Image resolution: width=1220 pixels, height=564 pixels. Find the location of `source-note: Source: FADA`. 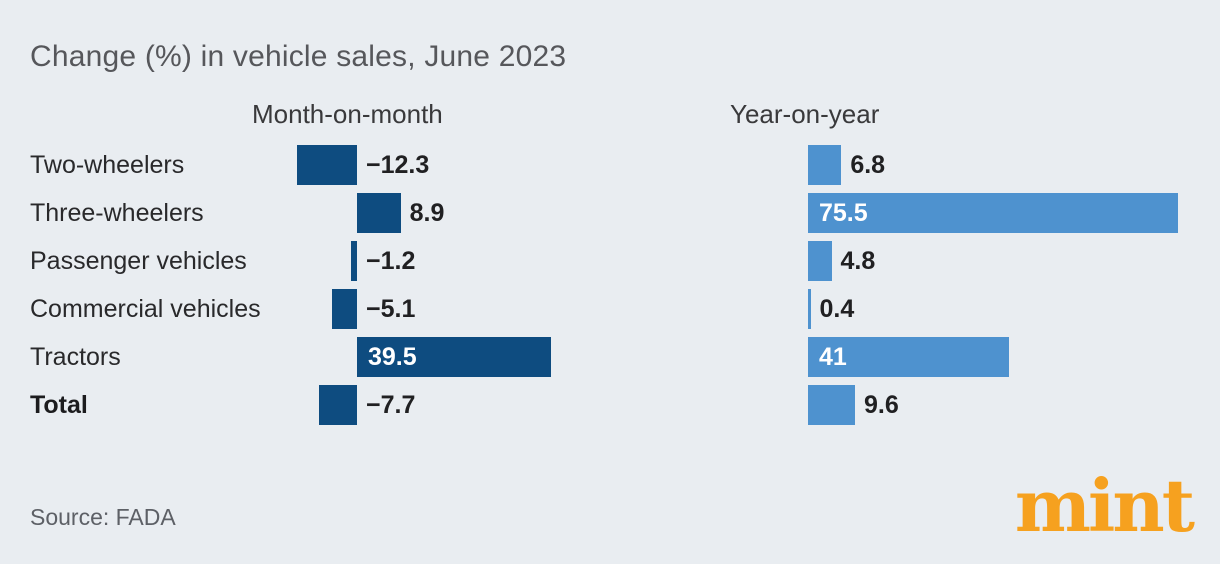

source-note: Source: FADA is located at coordinates (103, 517).